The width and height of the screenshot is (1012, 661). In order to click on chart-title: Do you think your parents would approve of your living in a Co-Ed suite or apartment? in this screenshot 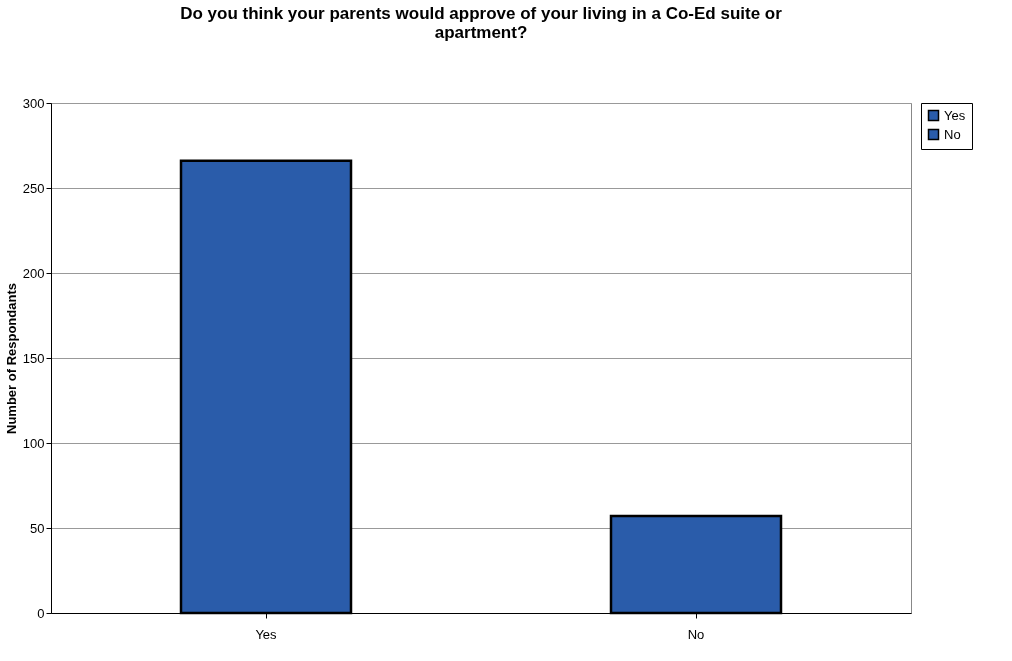, I will do `click(481, 23)`.